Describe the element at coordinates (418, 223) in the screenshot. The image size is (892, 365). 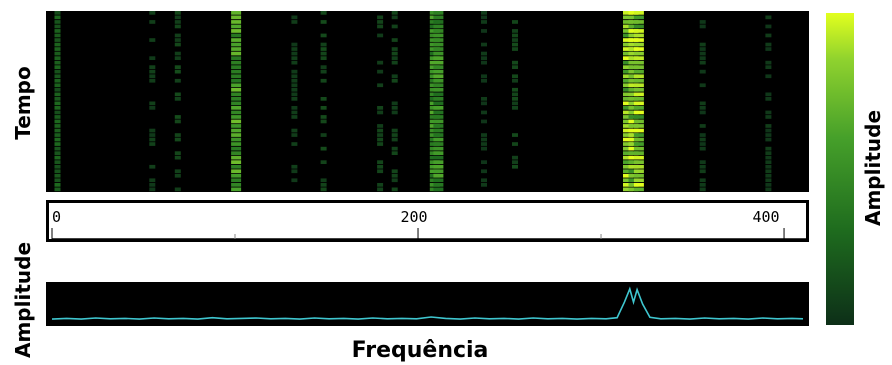
I see `frequency-axis-ticks: 0 200 400` at that location.